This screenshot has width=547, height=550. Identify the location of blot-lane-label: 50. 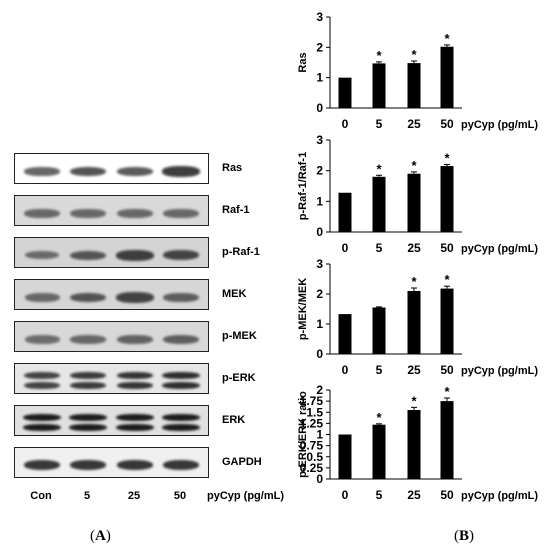
(180, 496).